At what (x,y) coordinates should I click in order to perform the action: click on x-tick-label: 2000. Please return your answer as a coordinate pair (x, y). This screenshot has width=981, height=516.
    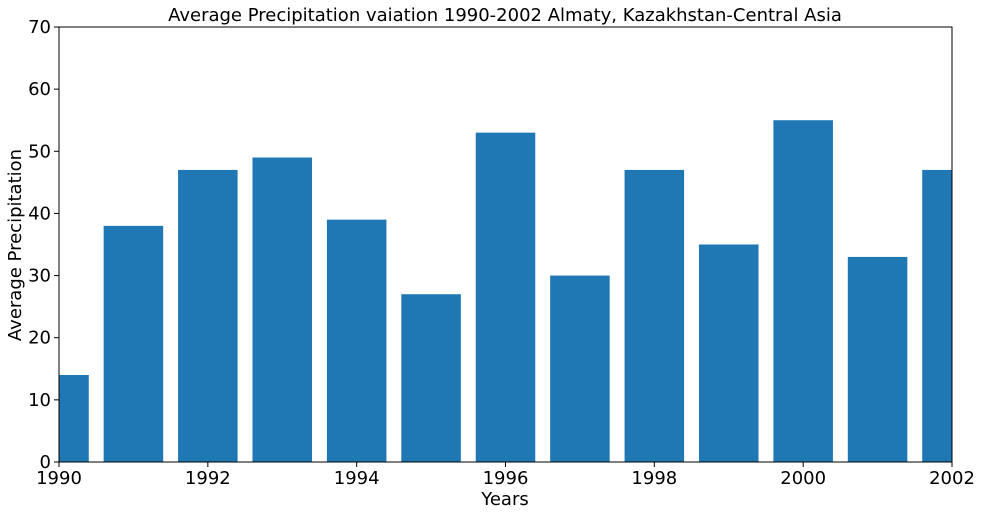
    Looking at the image, I should click on (803, 478).